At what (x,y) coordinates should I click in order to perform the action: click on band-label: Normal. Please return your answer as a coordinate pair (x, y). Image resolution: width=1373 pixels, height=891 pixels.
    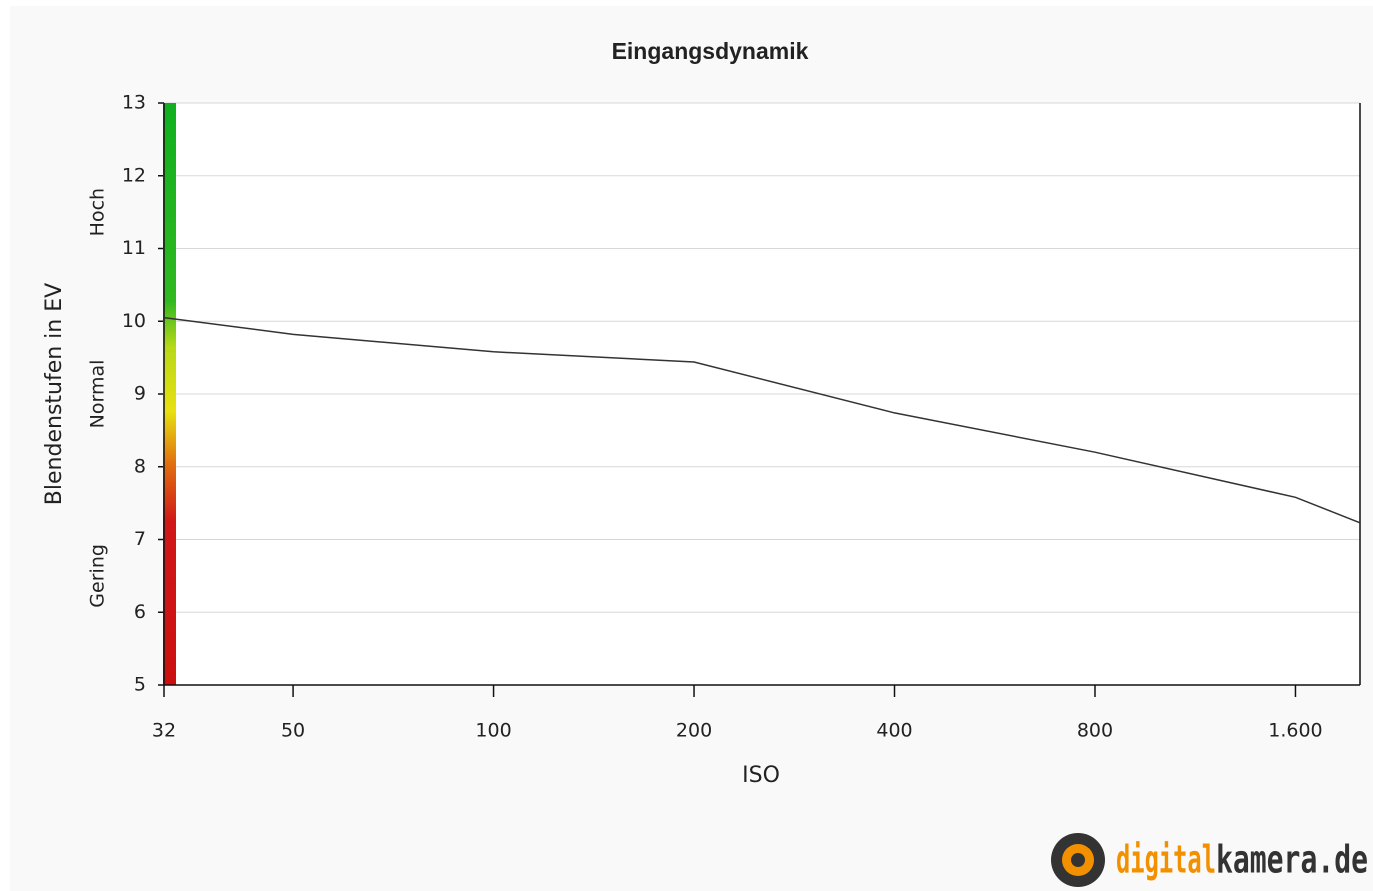
    Looking at the image, I should click on (98, 394).